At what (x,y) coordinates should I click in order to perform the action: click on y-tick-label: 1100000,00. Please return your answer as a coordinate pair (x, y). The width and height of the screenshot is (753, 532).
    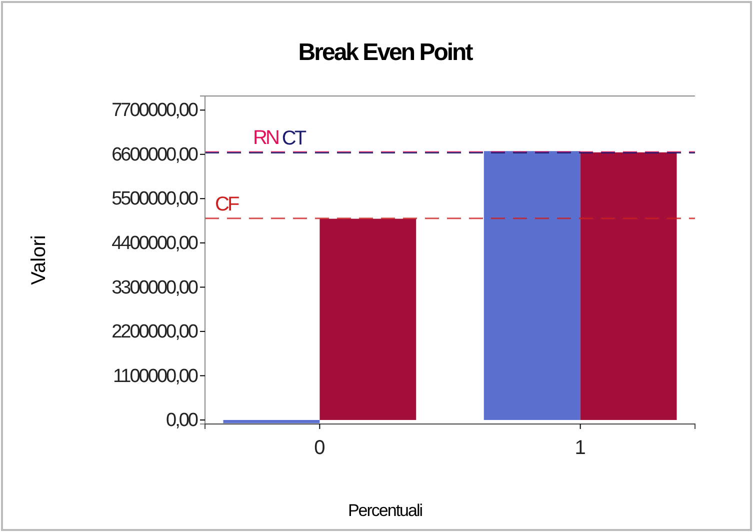
    Looking at the image, I should click on (155, 376).